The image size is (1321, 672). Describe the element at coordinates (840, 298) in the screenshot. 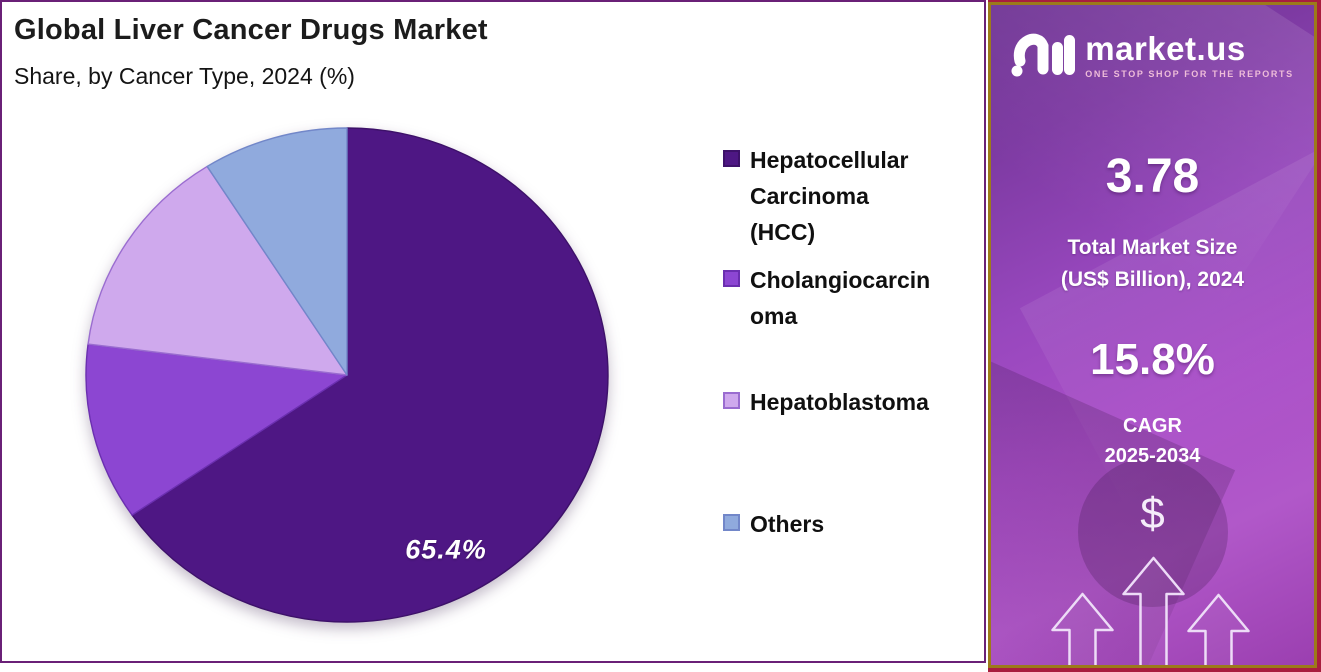

I see `legend-label: Cholangiocarcin oma` at that location.